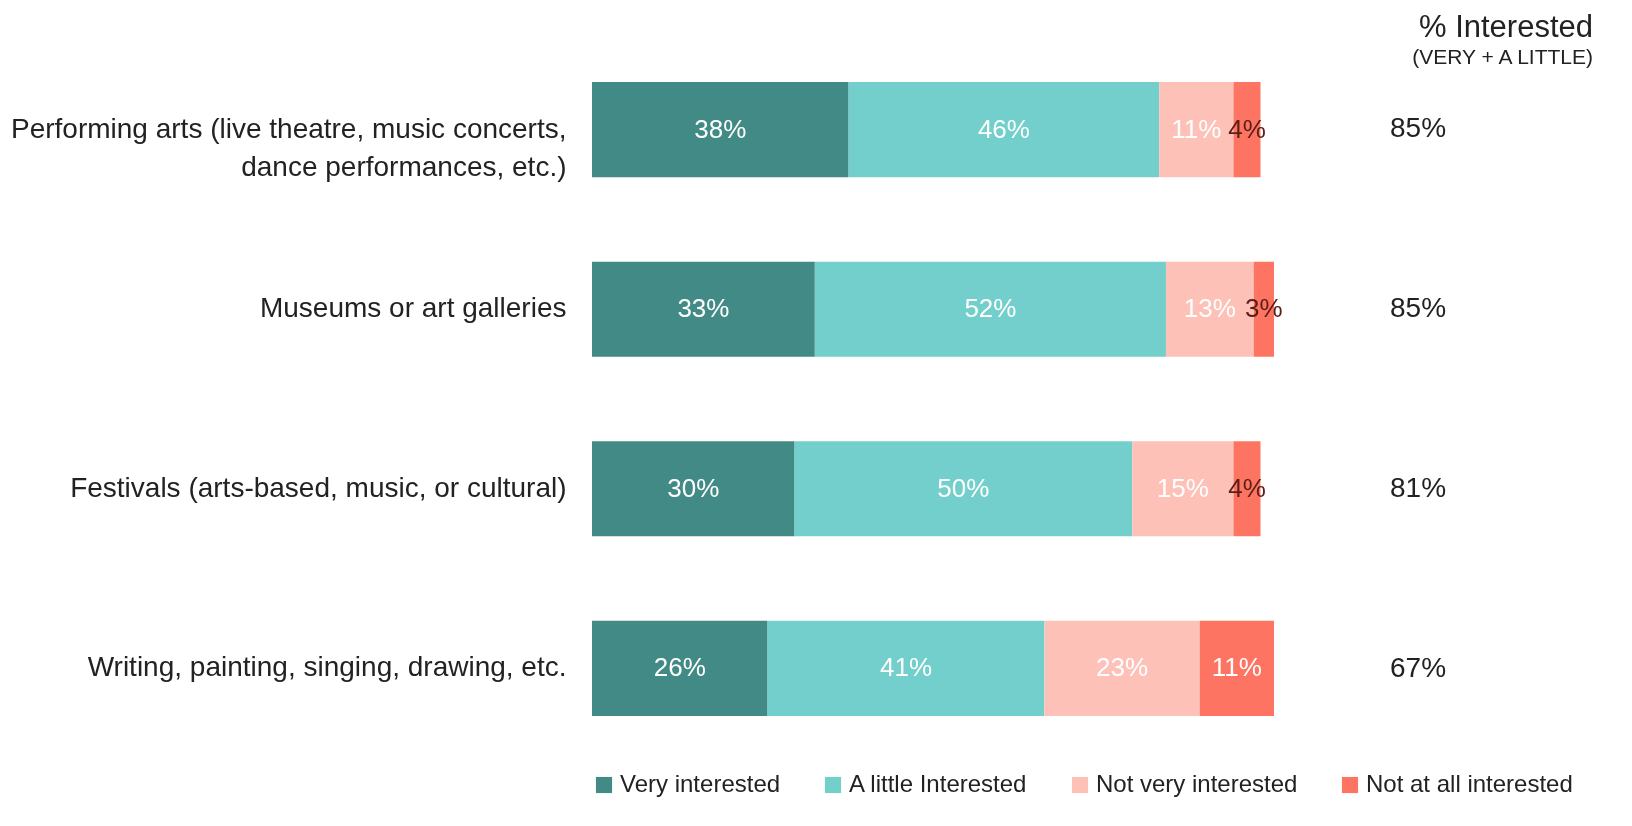 The width and height of the screenshot is (1632, 826). What do you see at coordinates (1418, 667) in the screenshot?
I see `text: 67%` at bounding box center [1418, 667].